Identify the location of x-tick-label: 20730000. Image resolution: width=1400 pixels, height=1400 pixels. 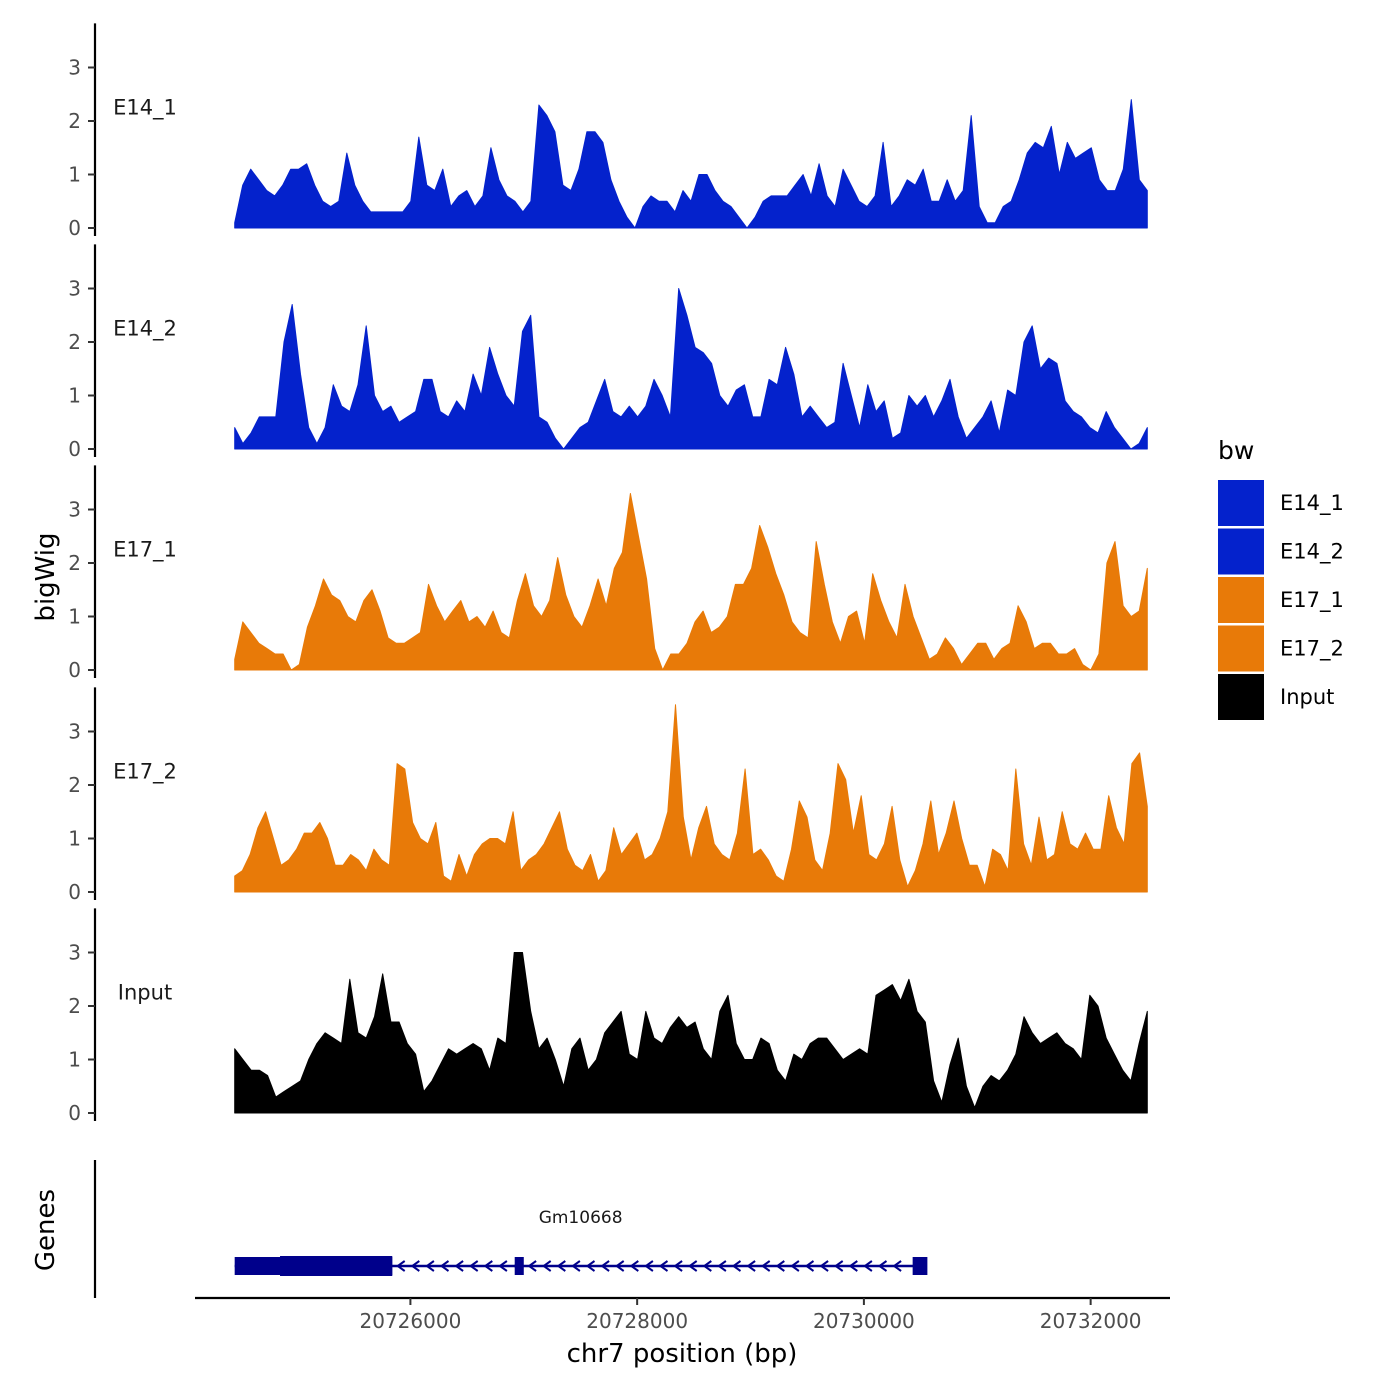
(864, 1321).